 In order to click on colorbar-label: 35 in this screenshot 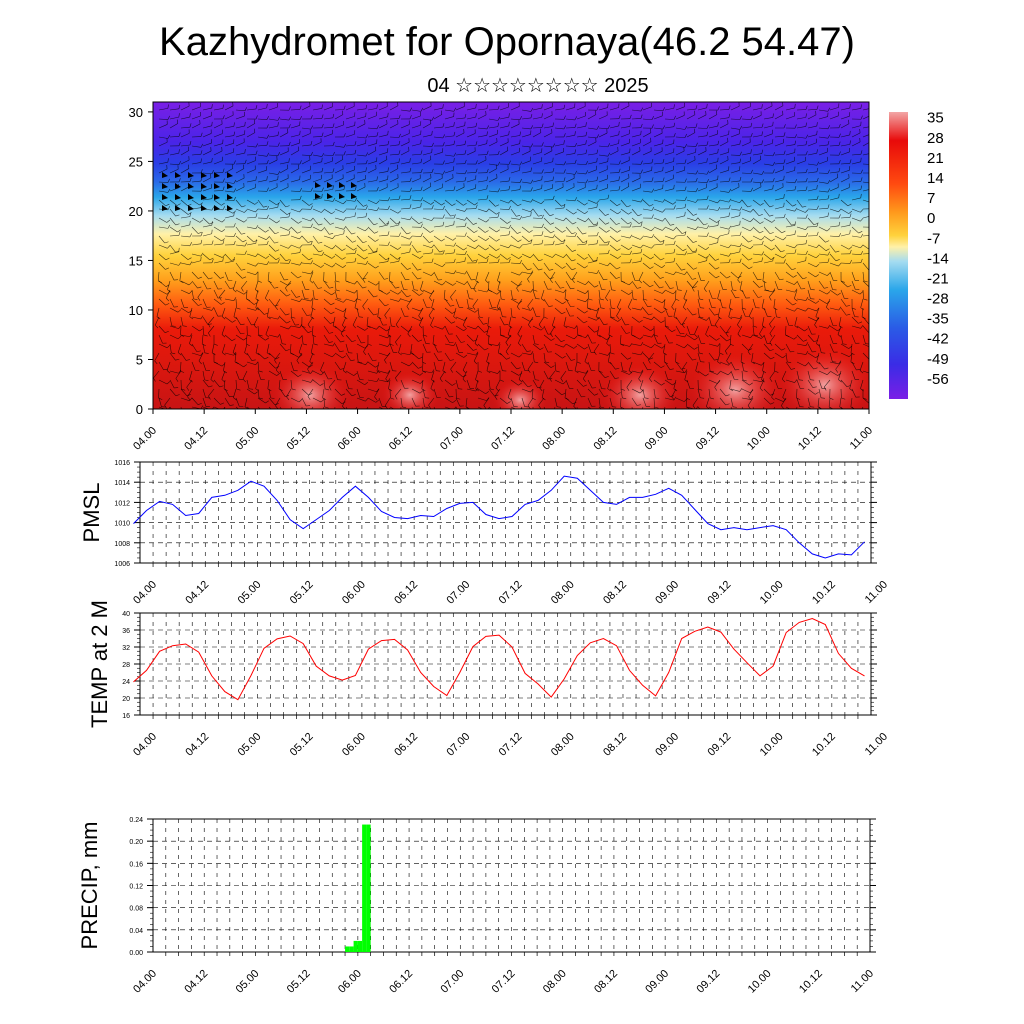, I will do `click(935, 118)`.